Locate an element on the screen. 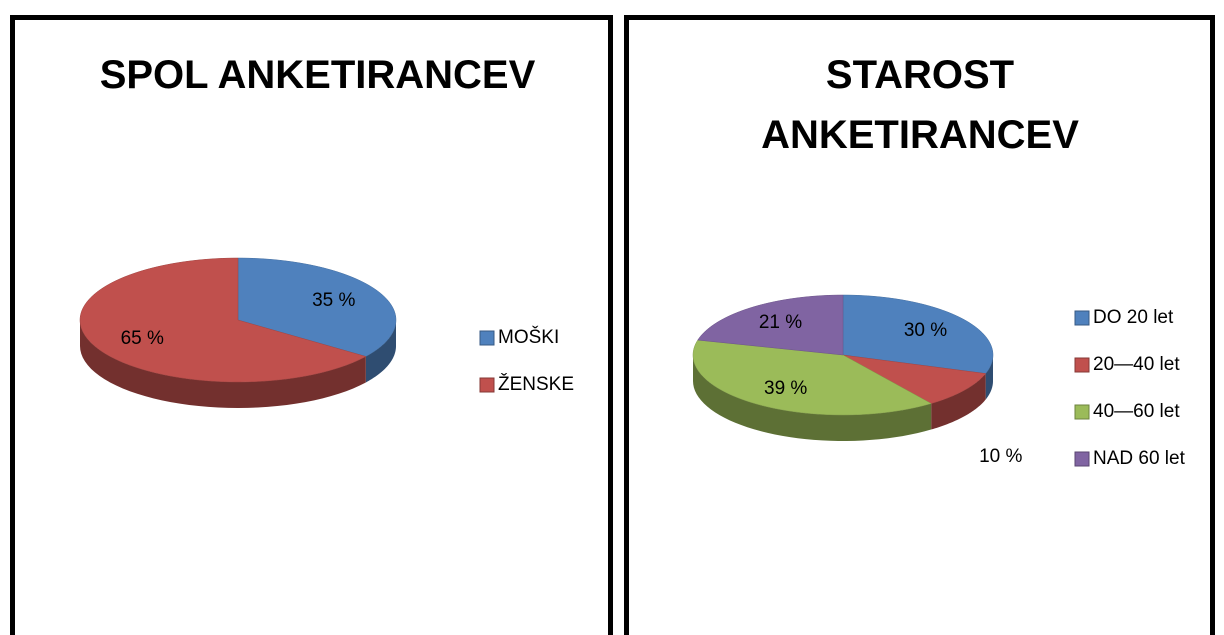 This screenshot has width=1224, height=635. chart-title: STAROST ANKETIRANCEV is located at coordinates (920, 105).